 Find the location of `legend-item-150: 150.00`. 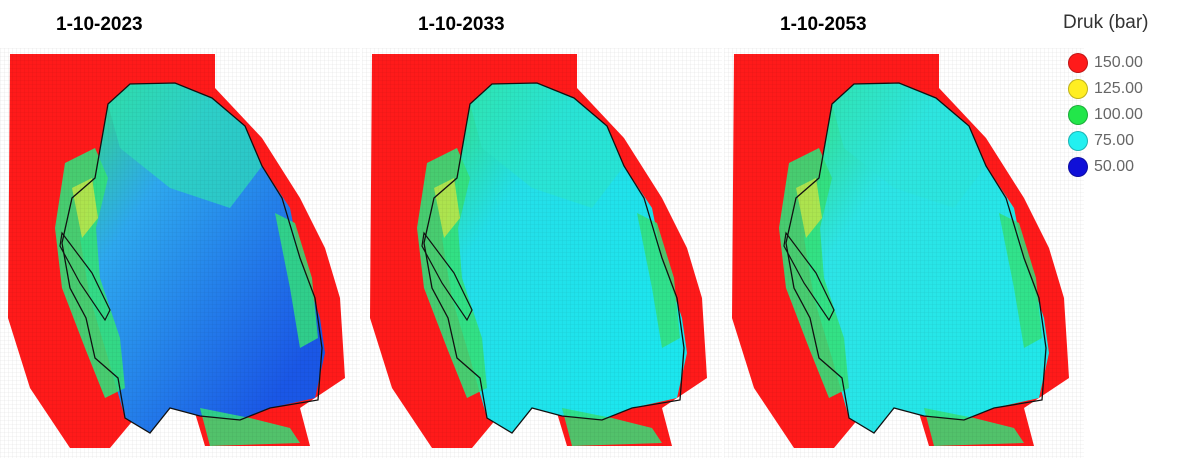

legend-item-150: 150.00 is located at coordinates (1127, 63).